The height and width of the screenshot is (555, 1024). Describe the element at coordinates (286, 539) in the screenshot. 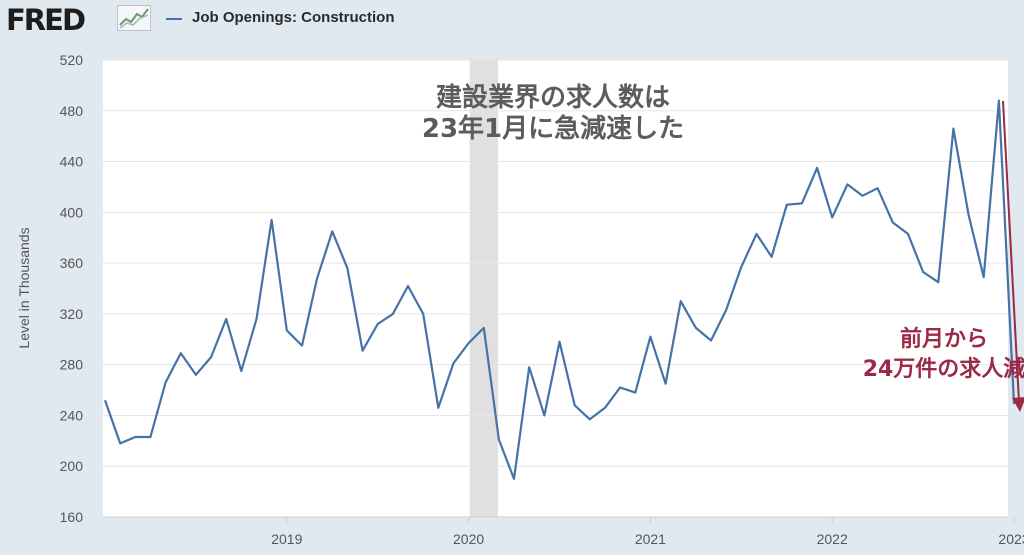

I see `x-tick-label: 2019` at that location.